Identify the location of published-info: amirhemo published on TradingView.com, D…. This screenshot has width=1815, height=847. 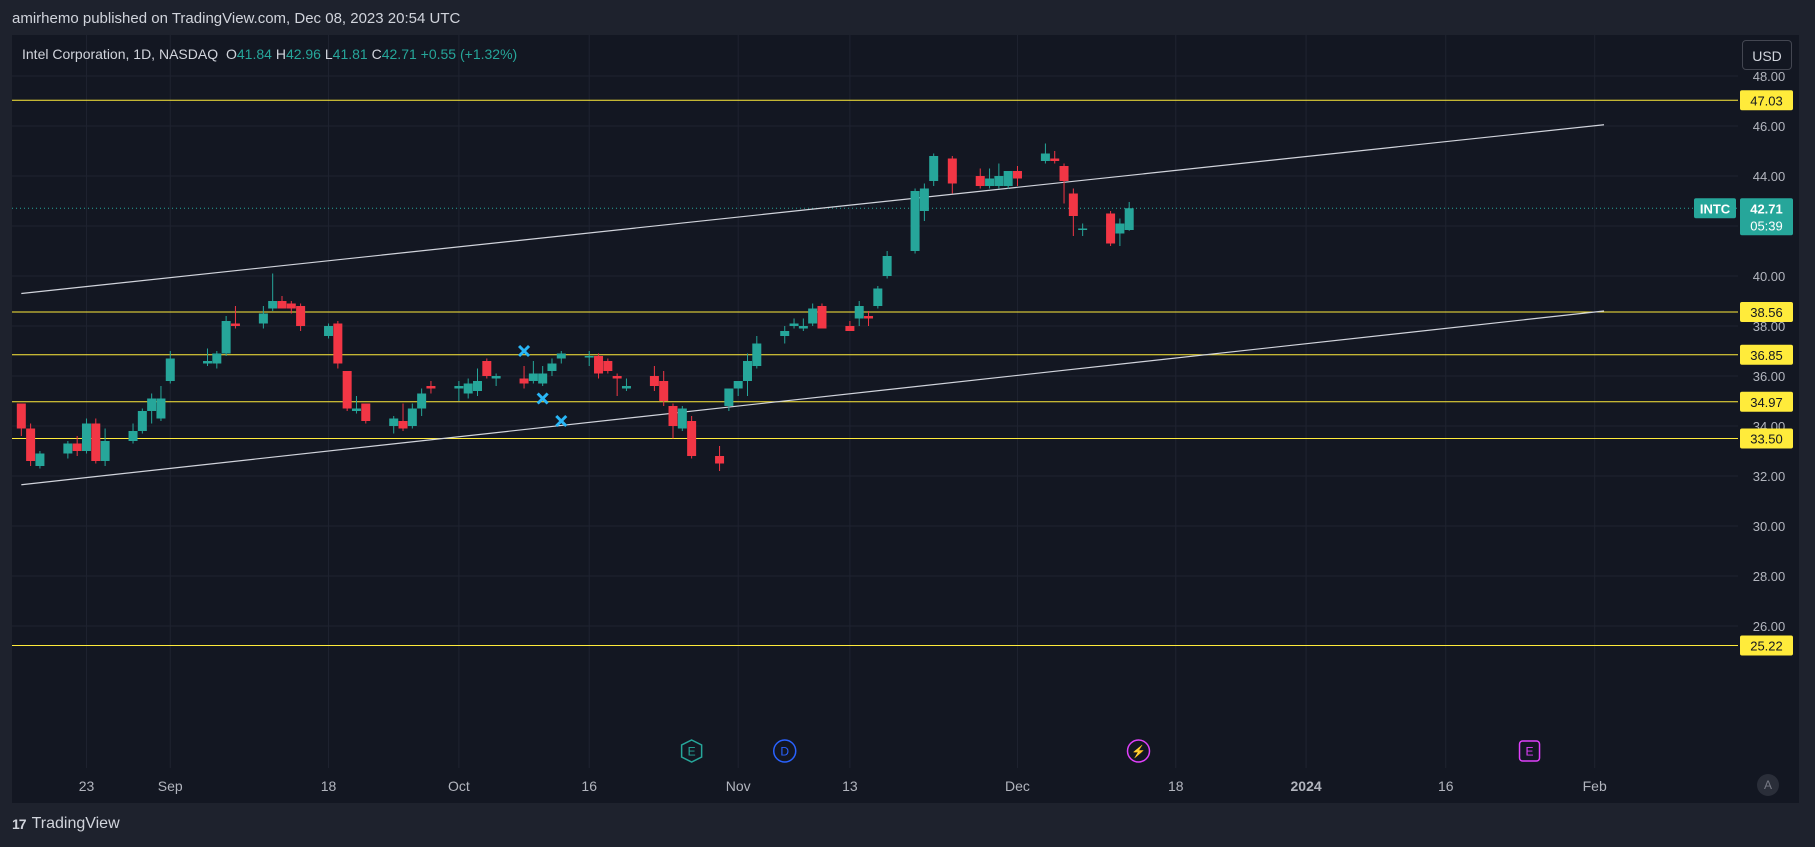
(236, 18).